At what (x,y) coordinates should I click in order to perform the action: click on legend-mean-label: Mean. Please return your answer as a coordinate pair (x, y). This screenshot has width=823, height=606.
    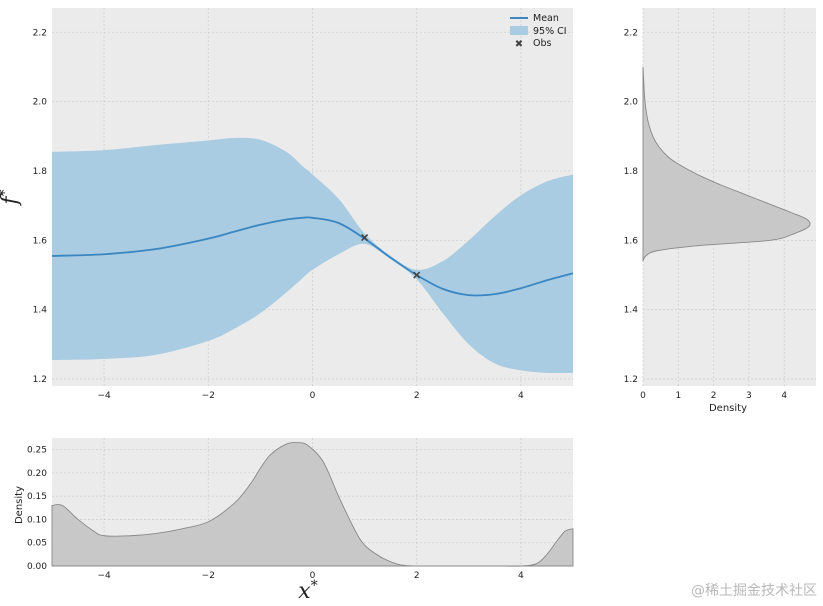
    Looking at the image, I should click on (546, 18).